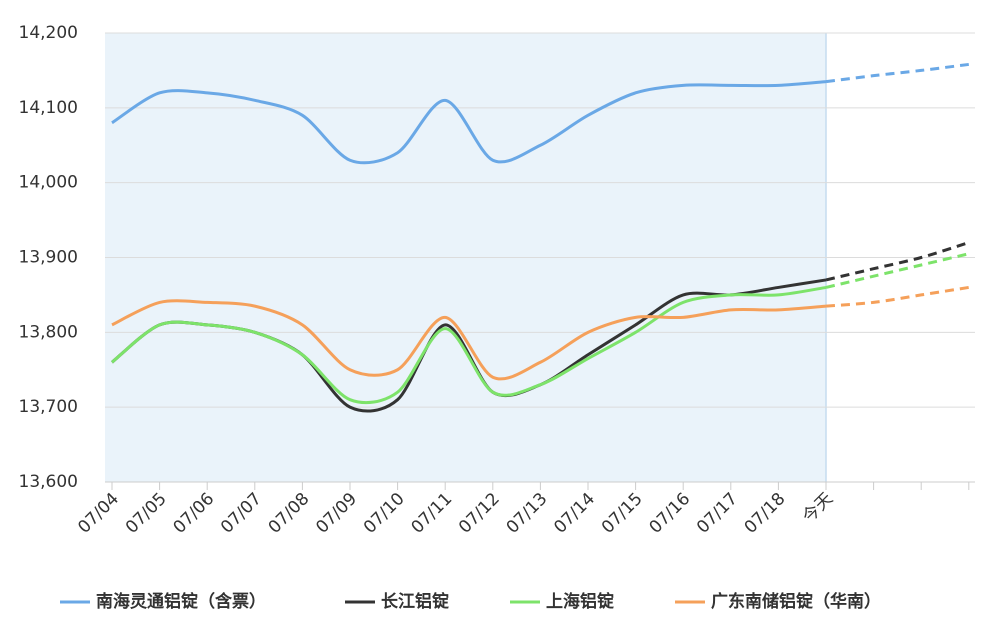 This screenshot has height=618, width=1000. What do you see at coordinates (479, 513) in the screenshot?
I see `x-tick-label: 07/12` at bounding box center [479, 513].